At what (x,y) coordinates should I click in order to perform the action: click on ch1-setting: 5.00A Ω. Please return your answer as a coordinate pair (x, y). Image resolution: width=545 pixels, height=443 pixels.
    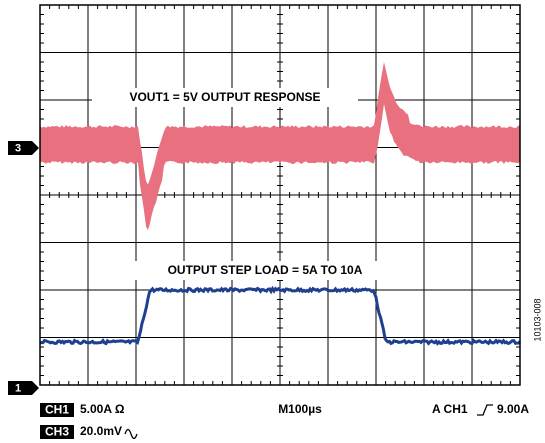
    Looking at the image, I should click on (102, 409).